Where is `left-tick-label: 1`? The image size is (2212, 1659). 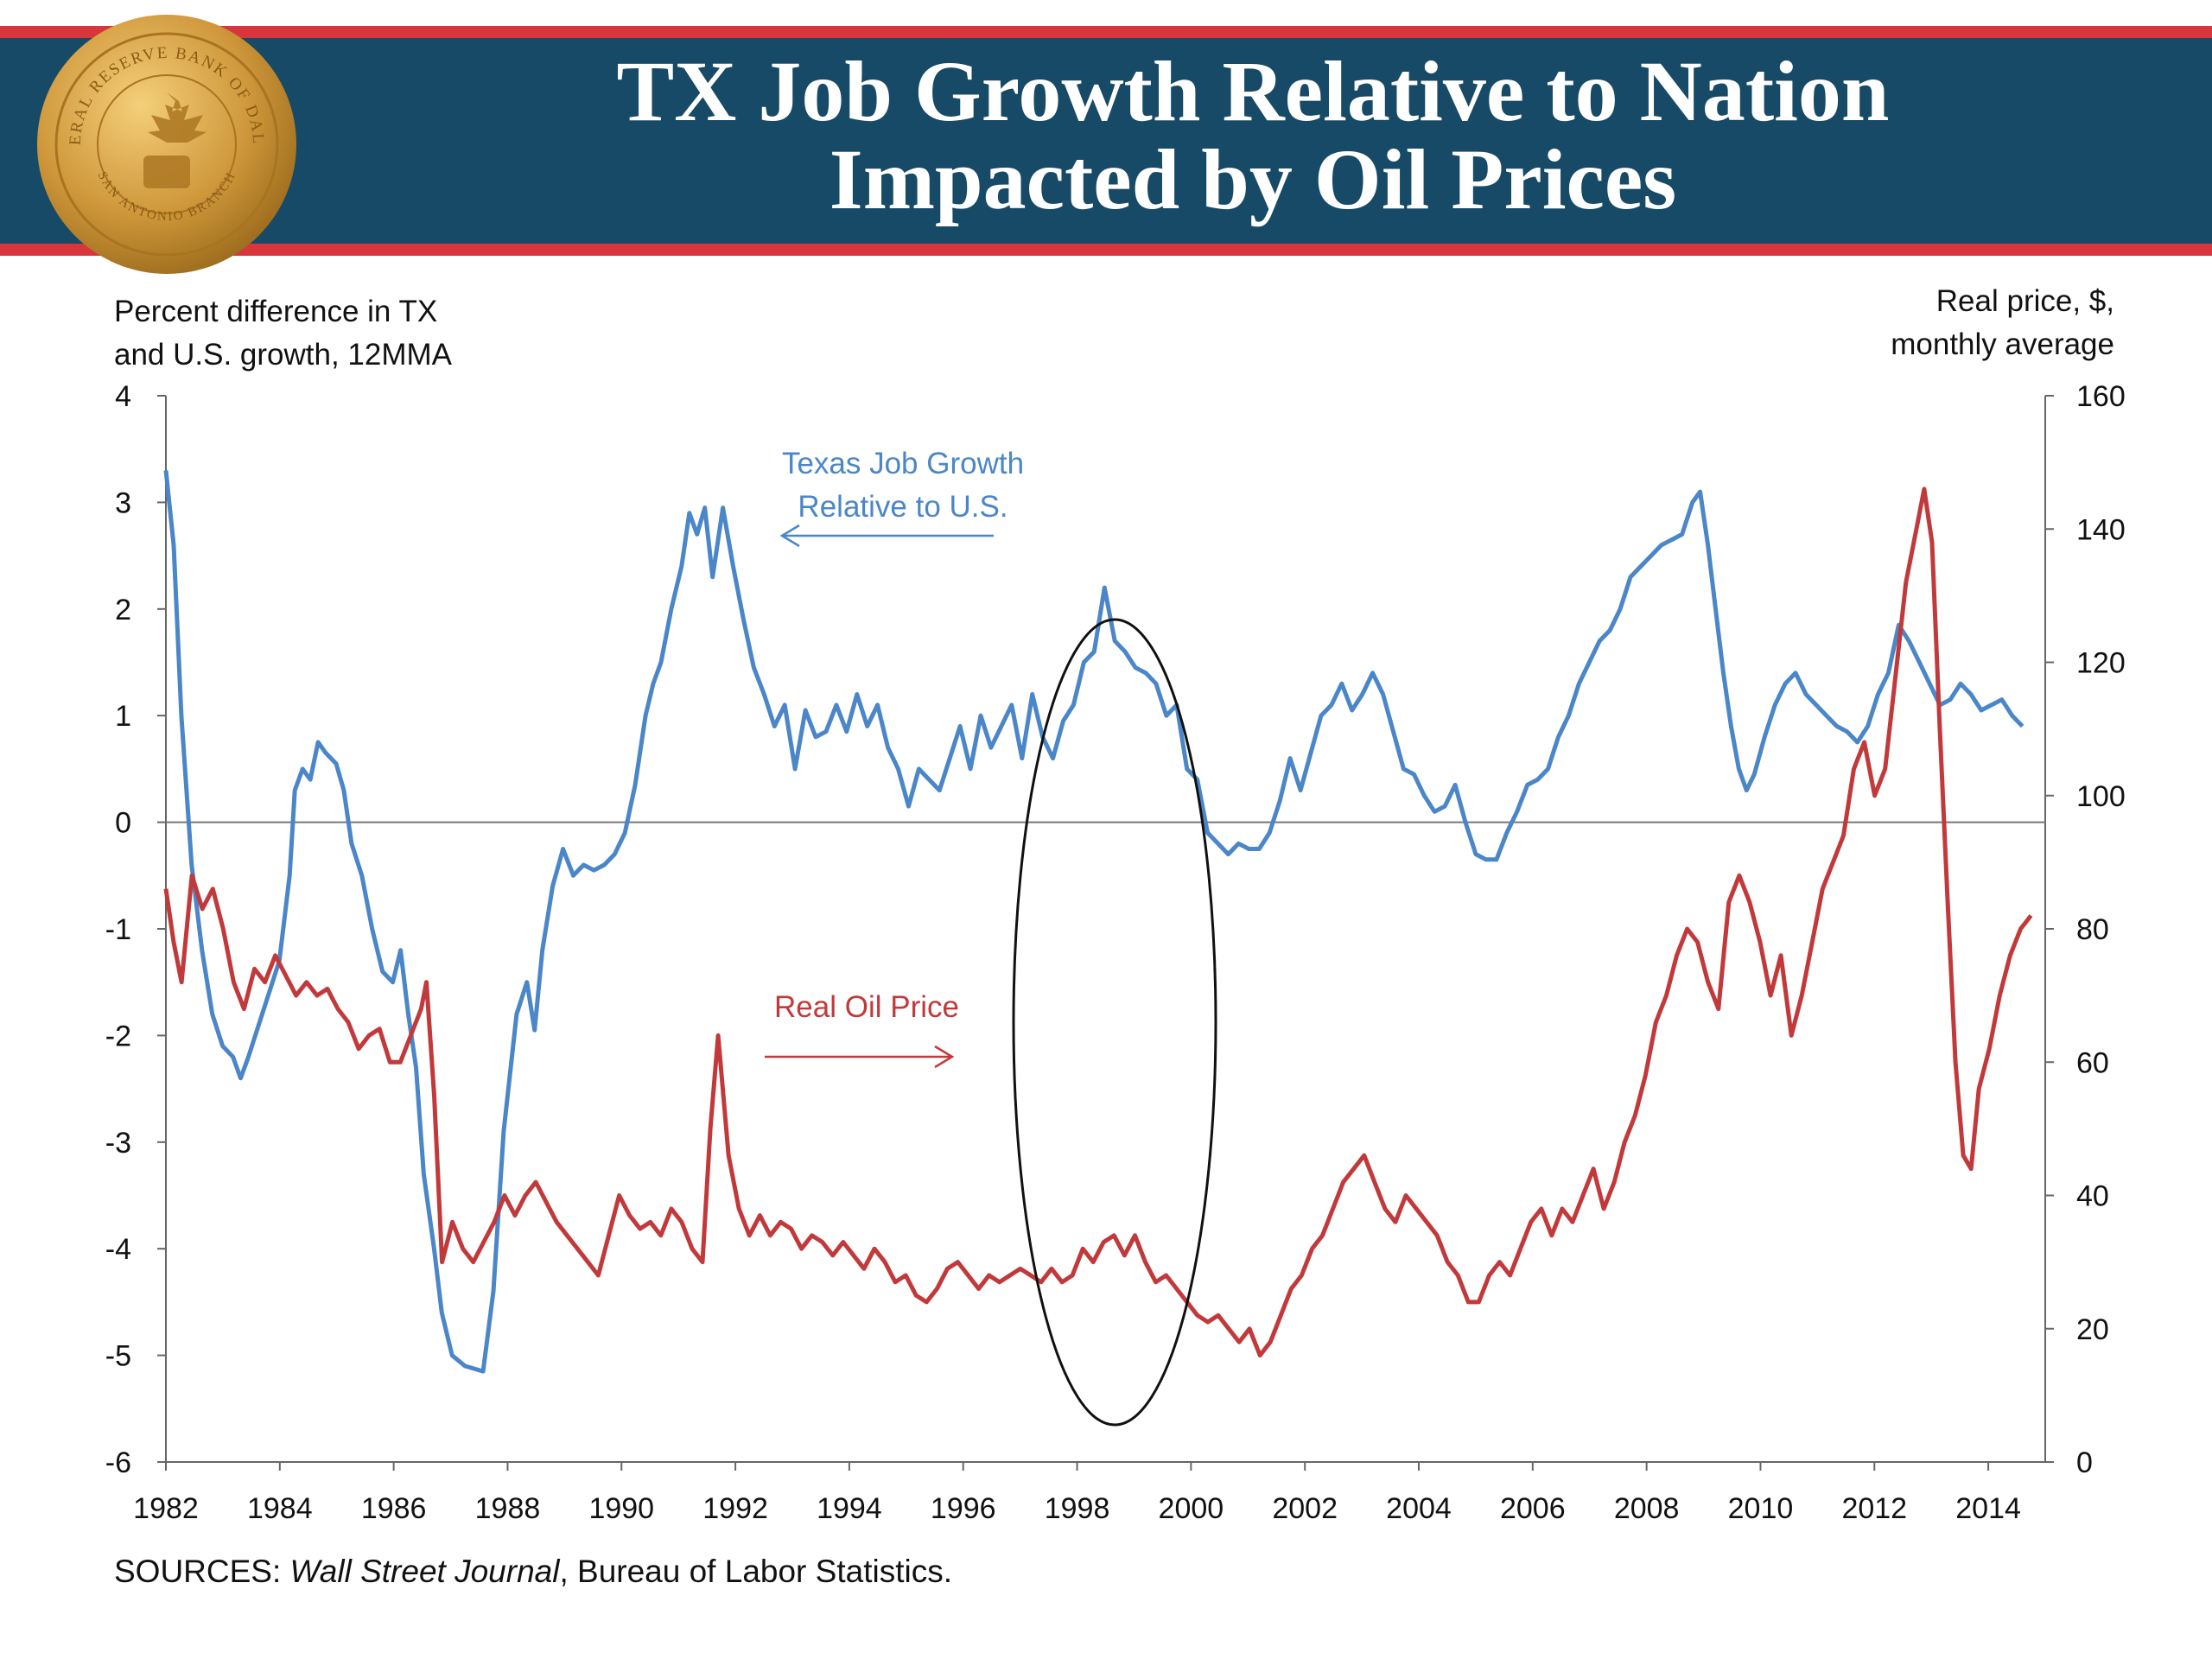 left-tick-label: 1 is located at coordinates (123, 716).